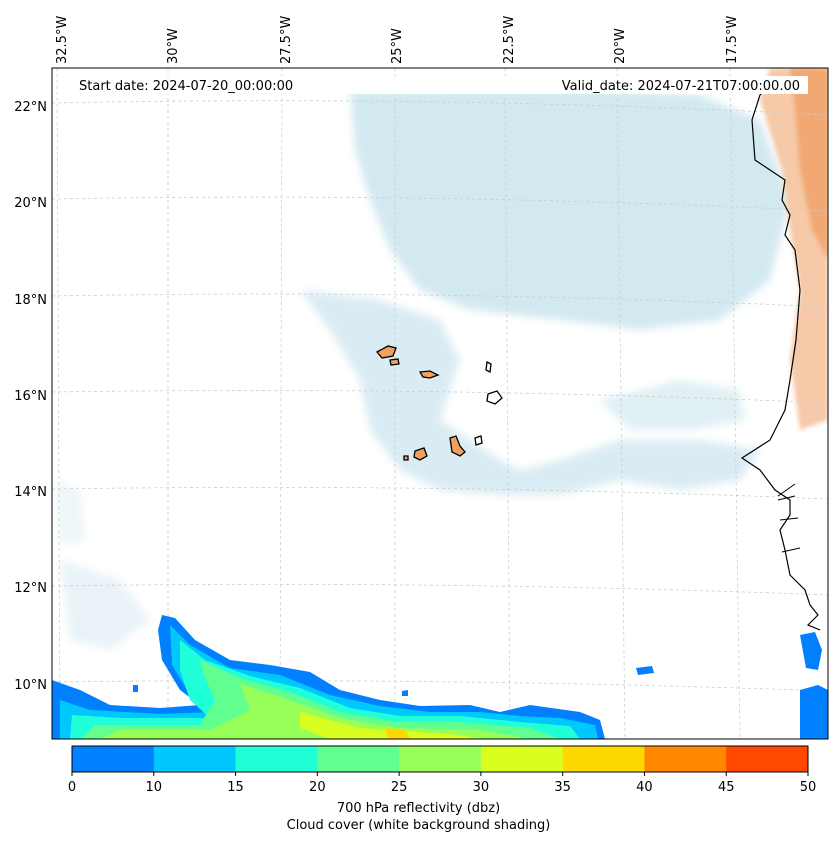 Image resolution: width=837 pixels, height=843 pixels. I want to click on reflectivity-cell-southeast, so click(814, 712).